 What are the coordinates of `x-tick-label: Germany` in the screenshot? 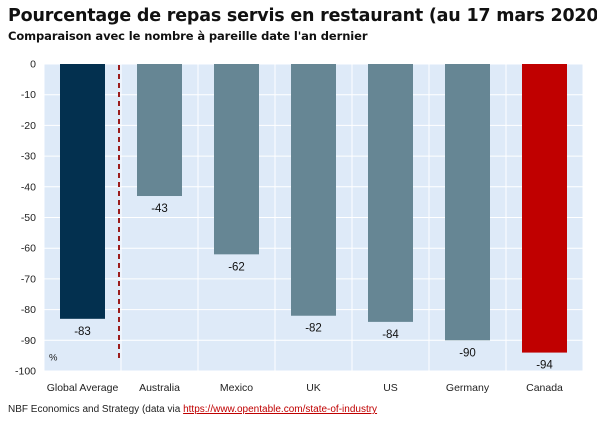 It's located at (468, 388).